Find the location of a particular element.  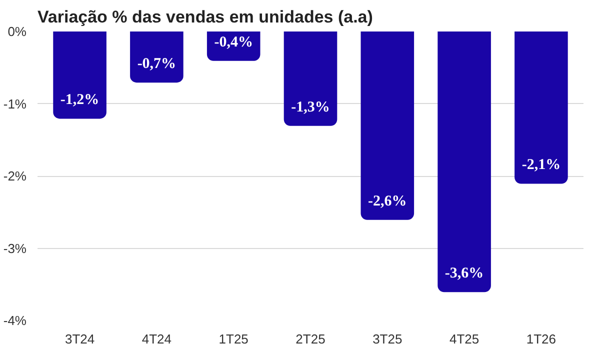

x-tick-label: 2T25 is located at coordinates (311, 339).